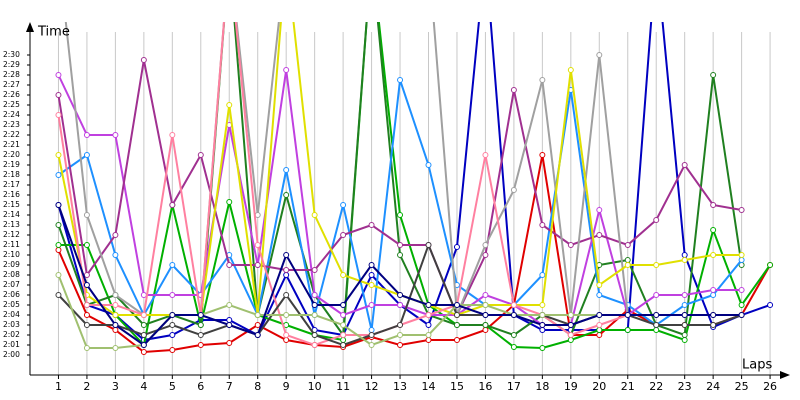 This screenshot has width=800, height=400. I want to click on y-tick-label: 2:14, so click(11, 214).